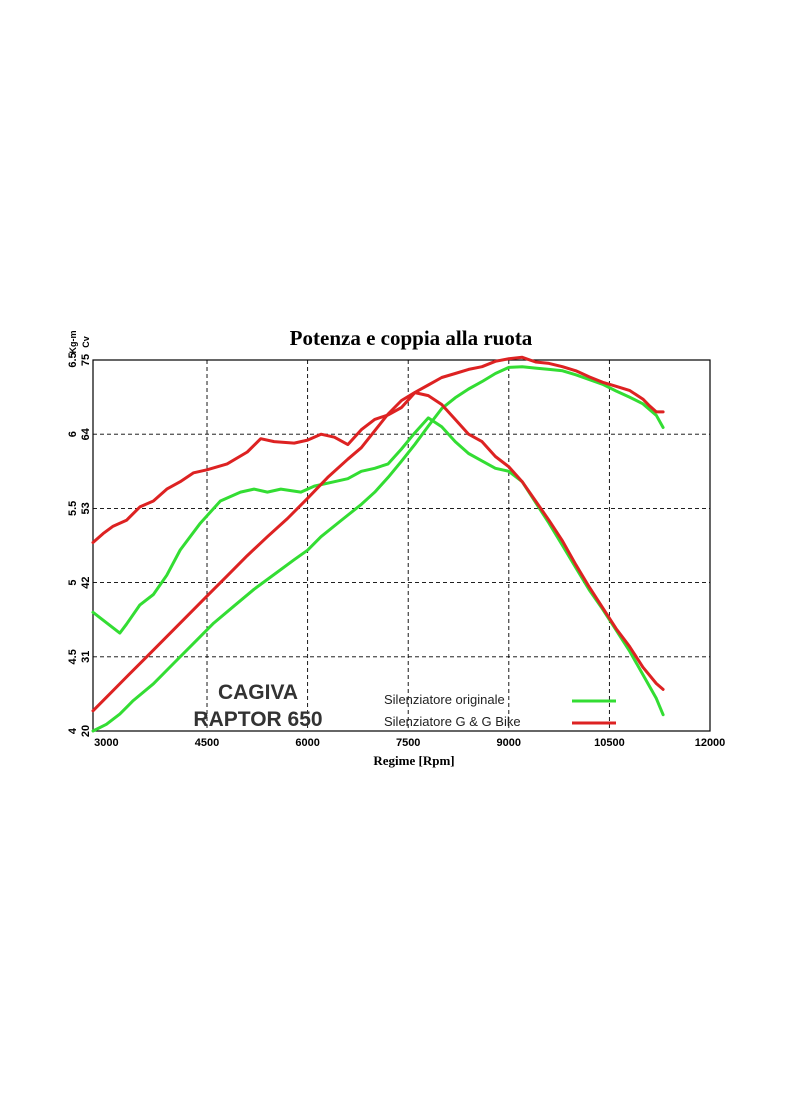  What do you see at coordinates (73, 434) in the screenshot?
I see `y-torque-tick-label: 6` at bounding box center [73, 434].